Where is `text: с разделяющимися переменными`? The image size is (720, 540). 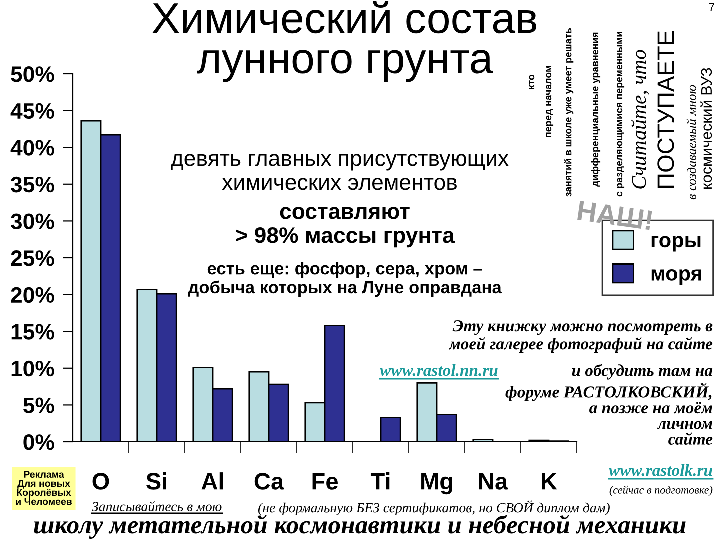 text: с разделяющимися переменными is located at coordinates (621, 114).